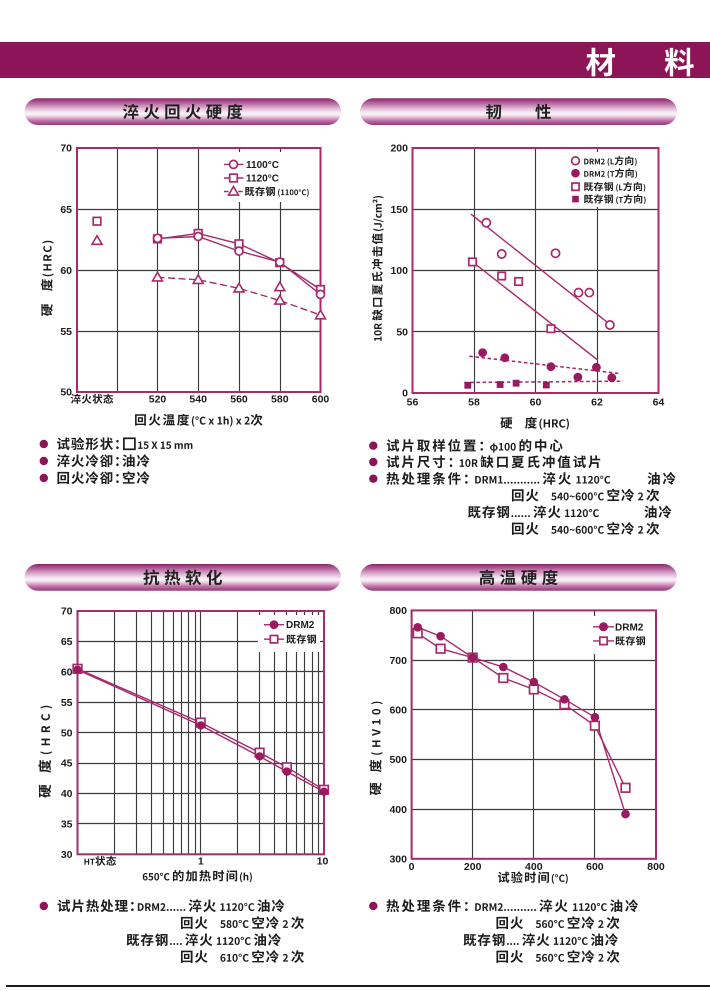 The height and width of the screenshot is (1001, 710). Describe the element at coordinates (201, 862) in the screenshot. I see `svg-text: 1` at that location.